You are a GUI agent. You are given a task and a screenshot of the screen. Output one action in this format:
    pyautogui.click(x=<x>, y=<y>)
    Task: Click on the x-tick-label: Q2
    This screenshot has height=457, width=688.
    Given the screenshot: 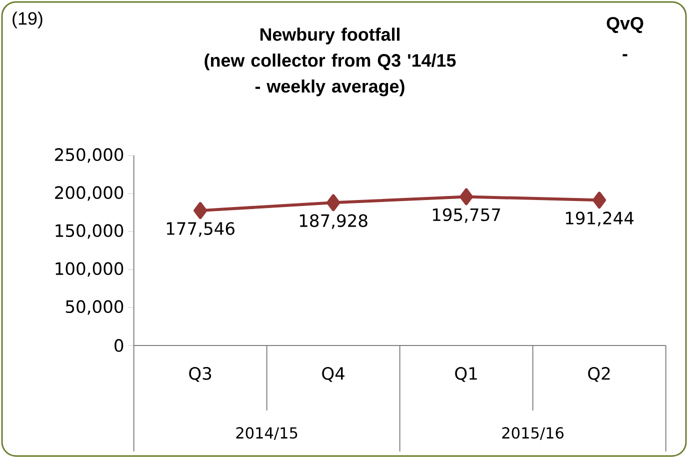 What is the action you would take?
    pyautogui.click(x=599, y=374)
    